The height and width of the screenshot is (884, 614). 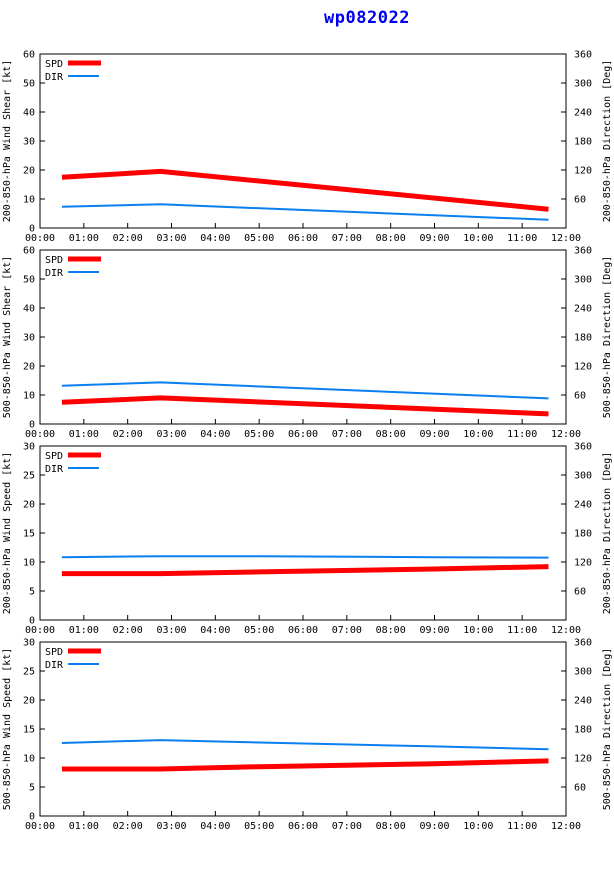 What do you see at coordinates (7, 141) in the screenshot?
I see `y-axis-label: 200-850-hPa Wind Shear [kt]` at bounding box center [7, 141].